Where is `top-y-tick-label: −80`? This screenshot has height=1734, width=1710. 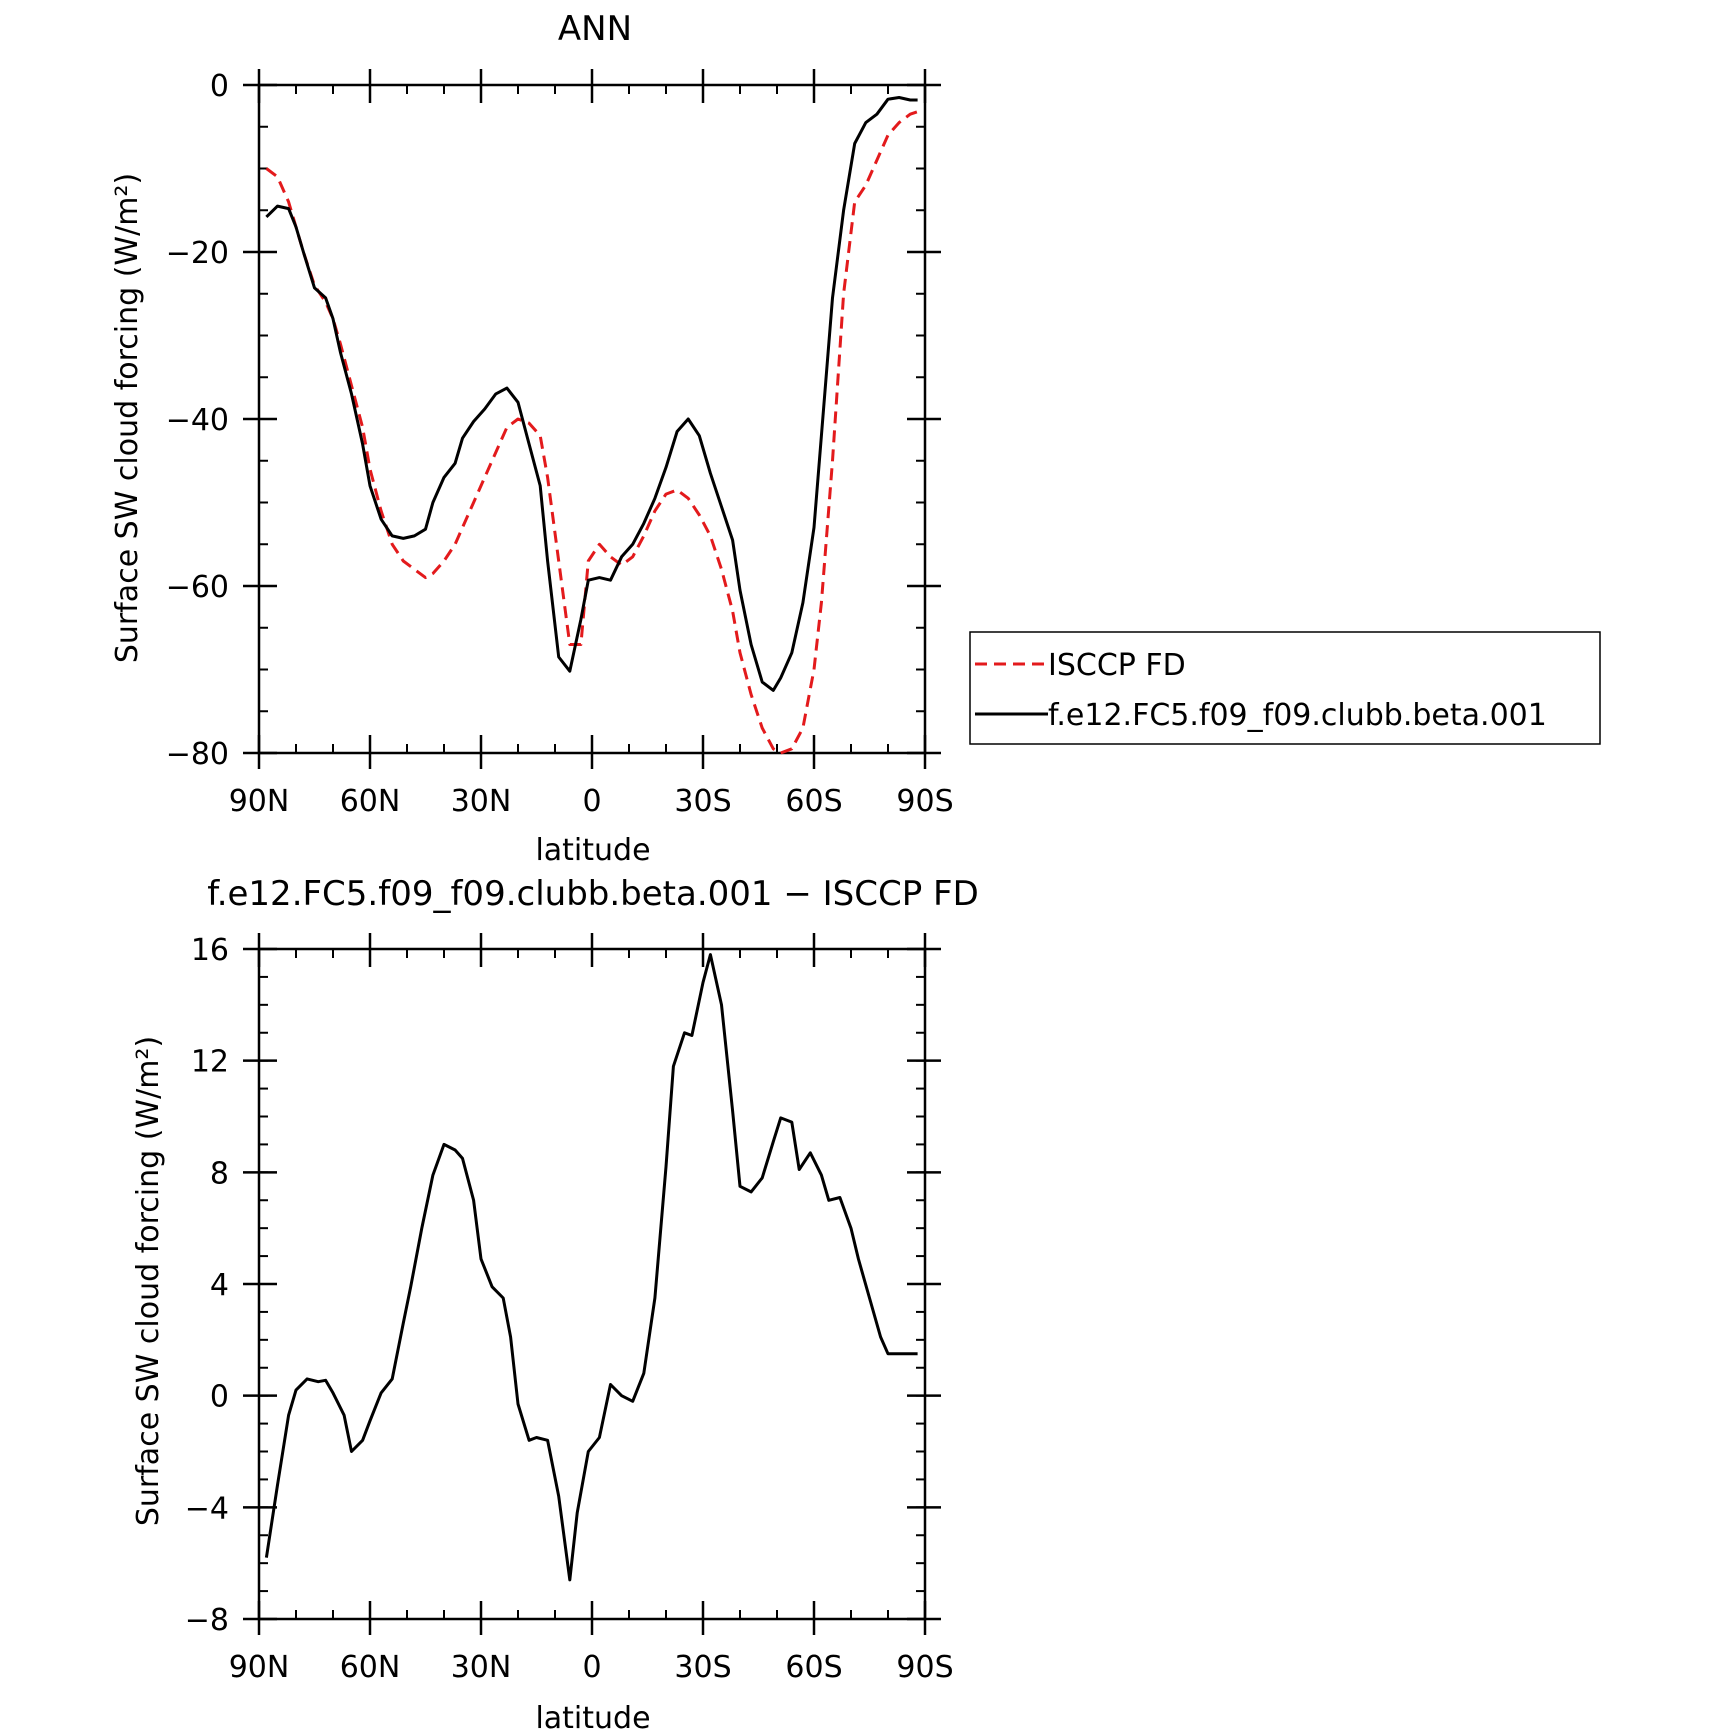 top-y-tick-label: −80 is located at coordinates (197, 754).